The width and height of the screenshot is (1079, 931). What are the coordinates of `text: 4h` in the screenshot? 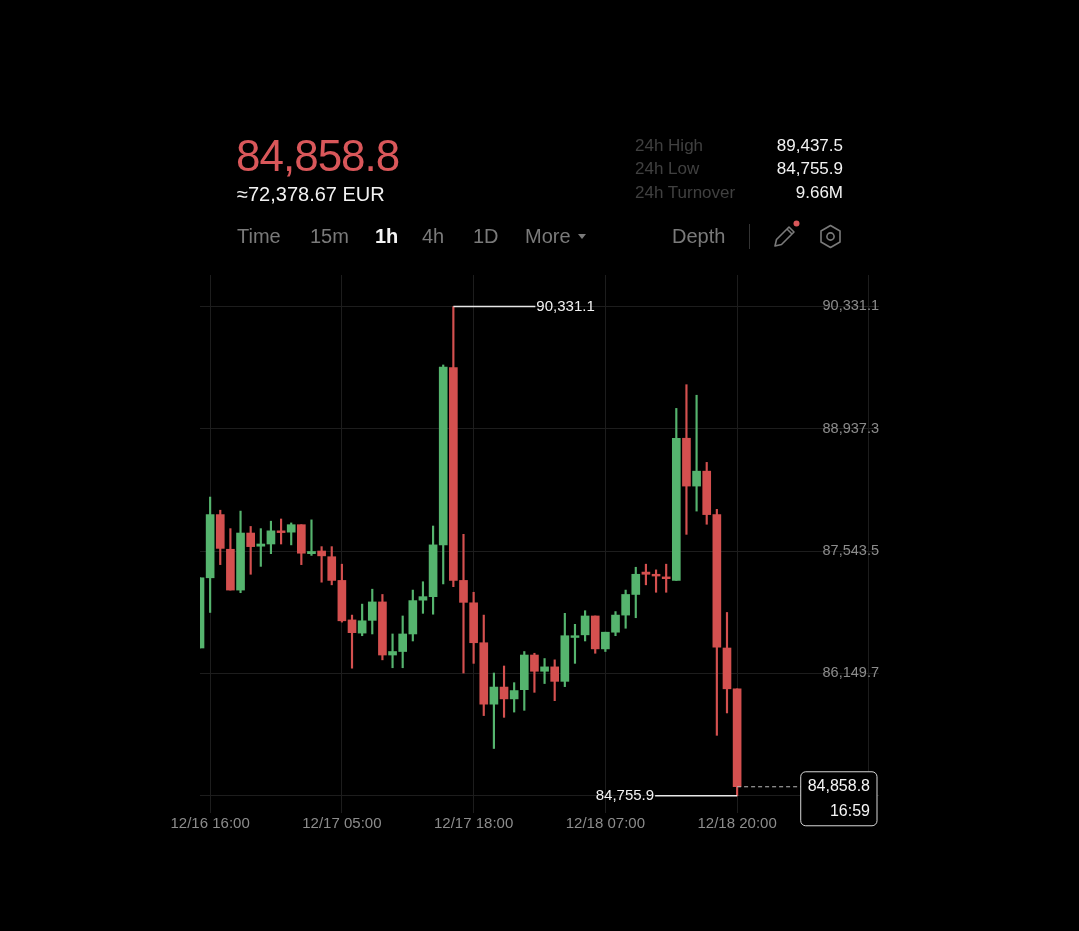 It's located at (433, 236).